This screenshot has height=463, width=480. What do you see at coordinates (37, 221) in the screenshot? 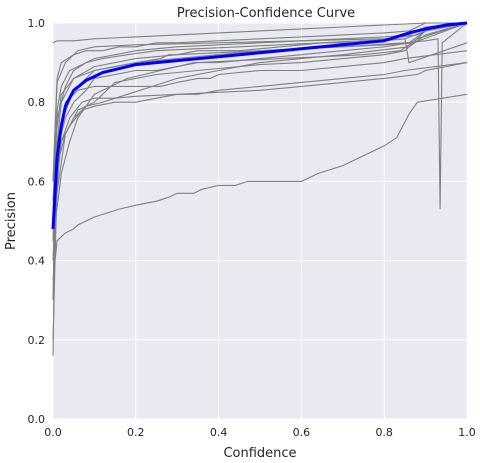
I see `y-tick-labels: 0.0 0.2 0.4 0.6 0.8 1.0` at bounding box center [37, 221].